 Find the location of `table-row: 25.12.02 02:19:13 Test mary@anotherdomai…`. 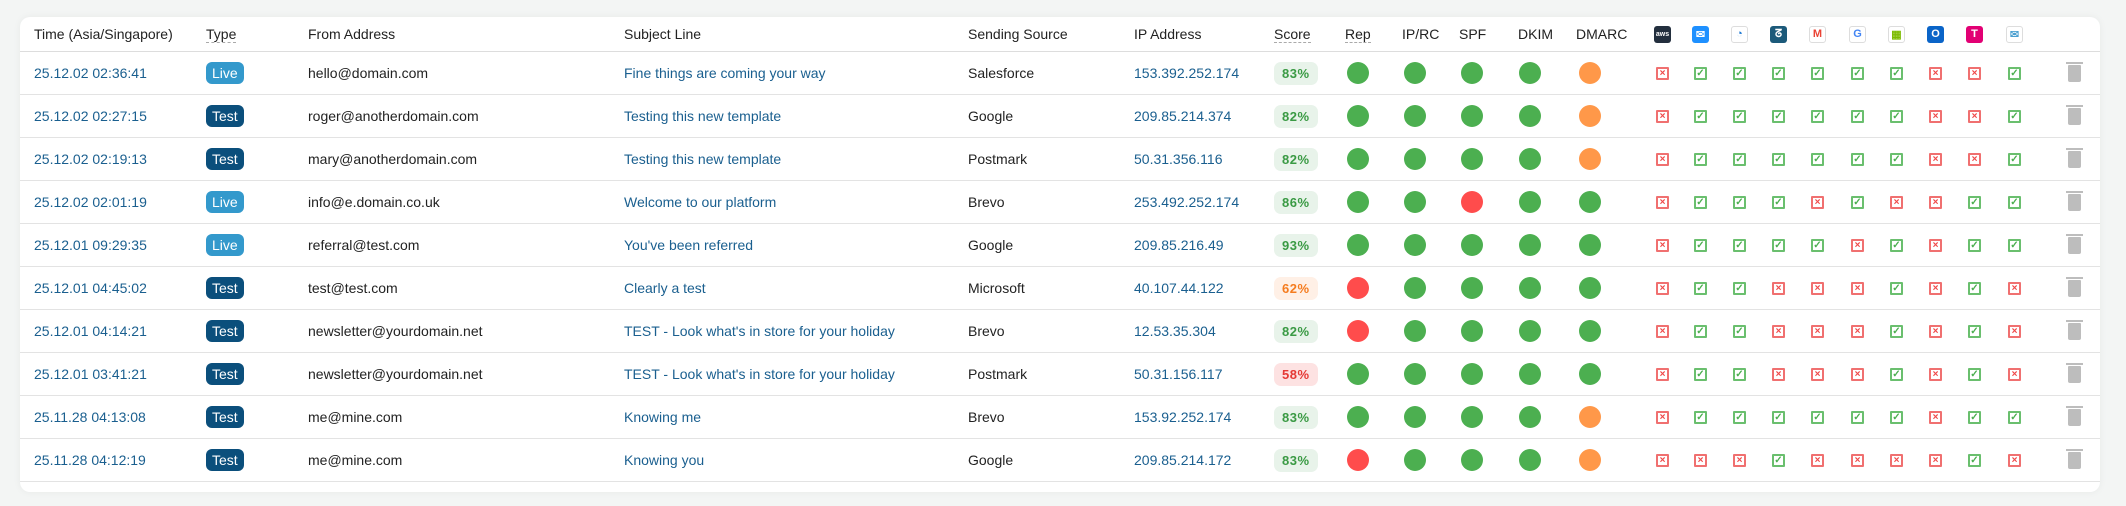

table-row: 25.12.02 02:19:13 Test mary@anotherdomai… is located at coordinates (1060, 159).